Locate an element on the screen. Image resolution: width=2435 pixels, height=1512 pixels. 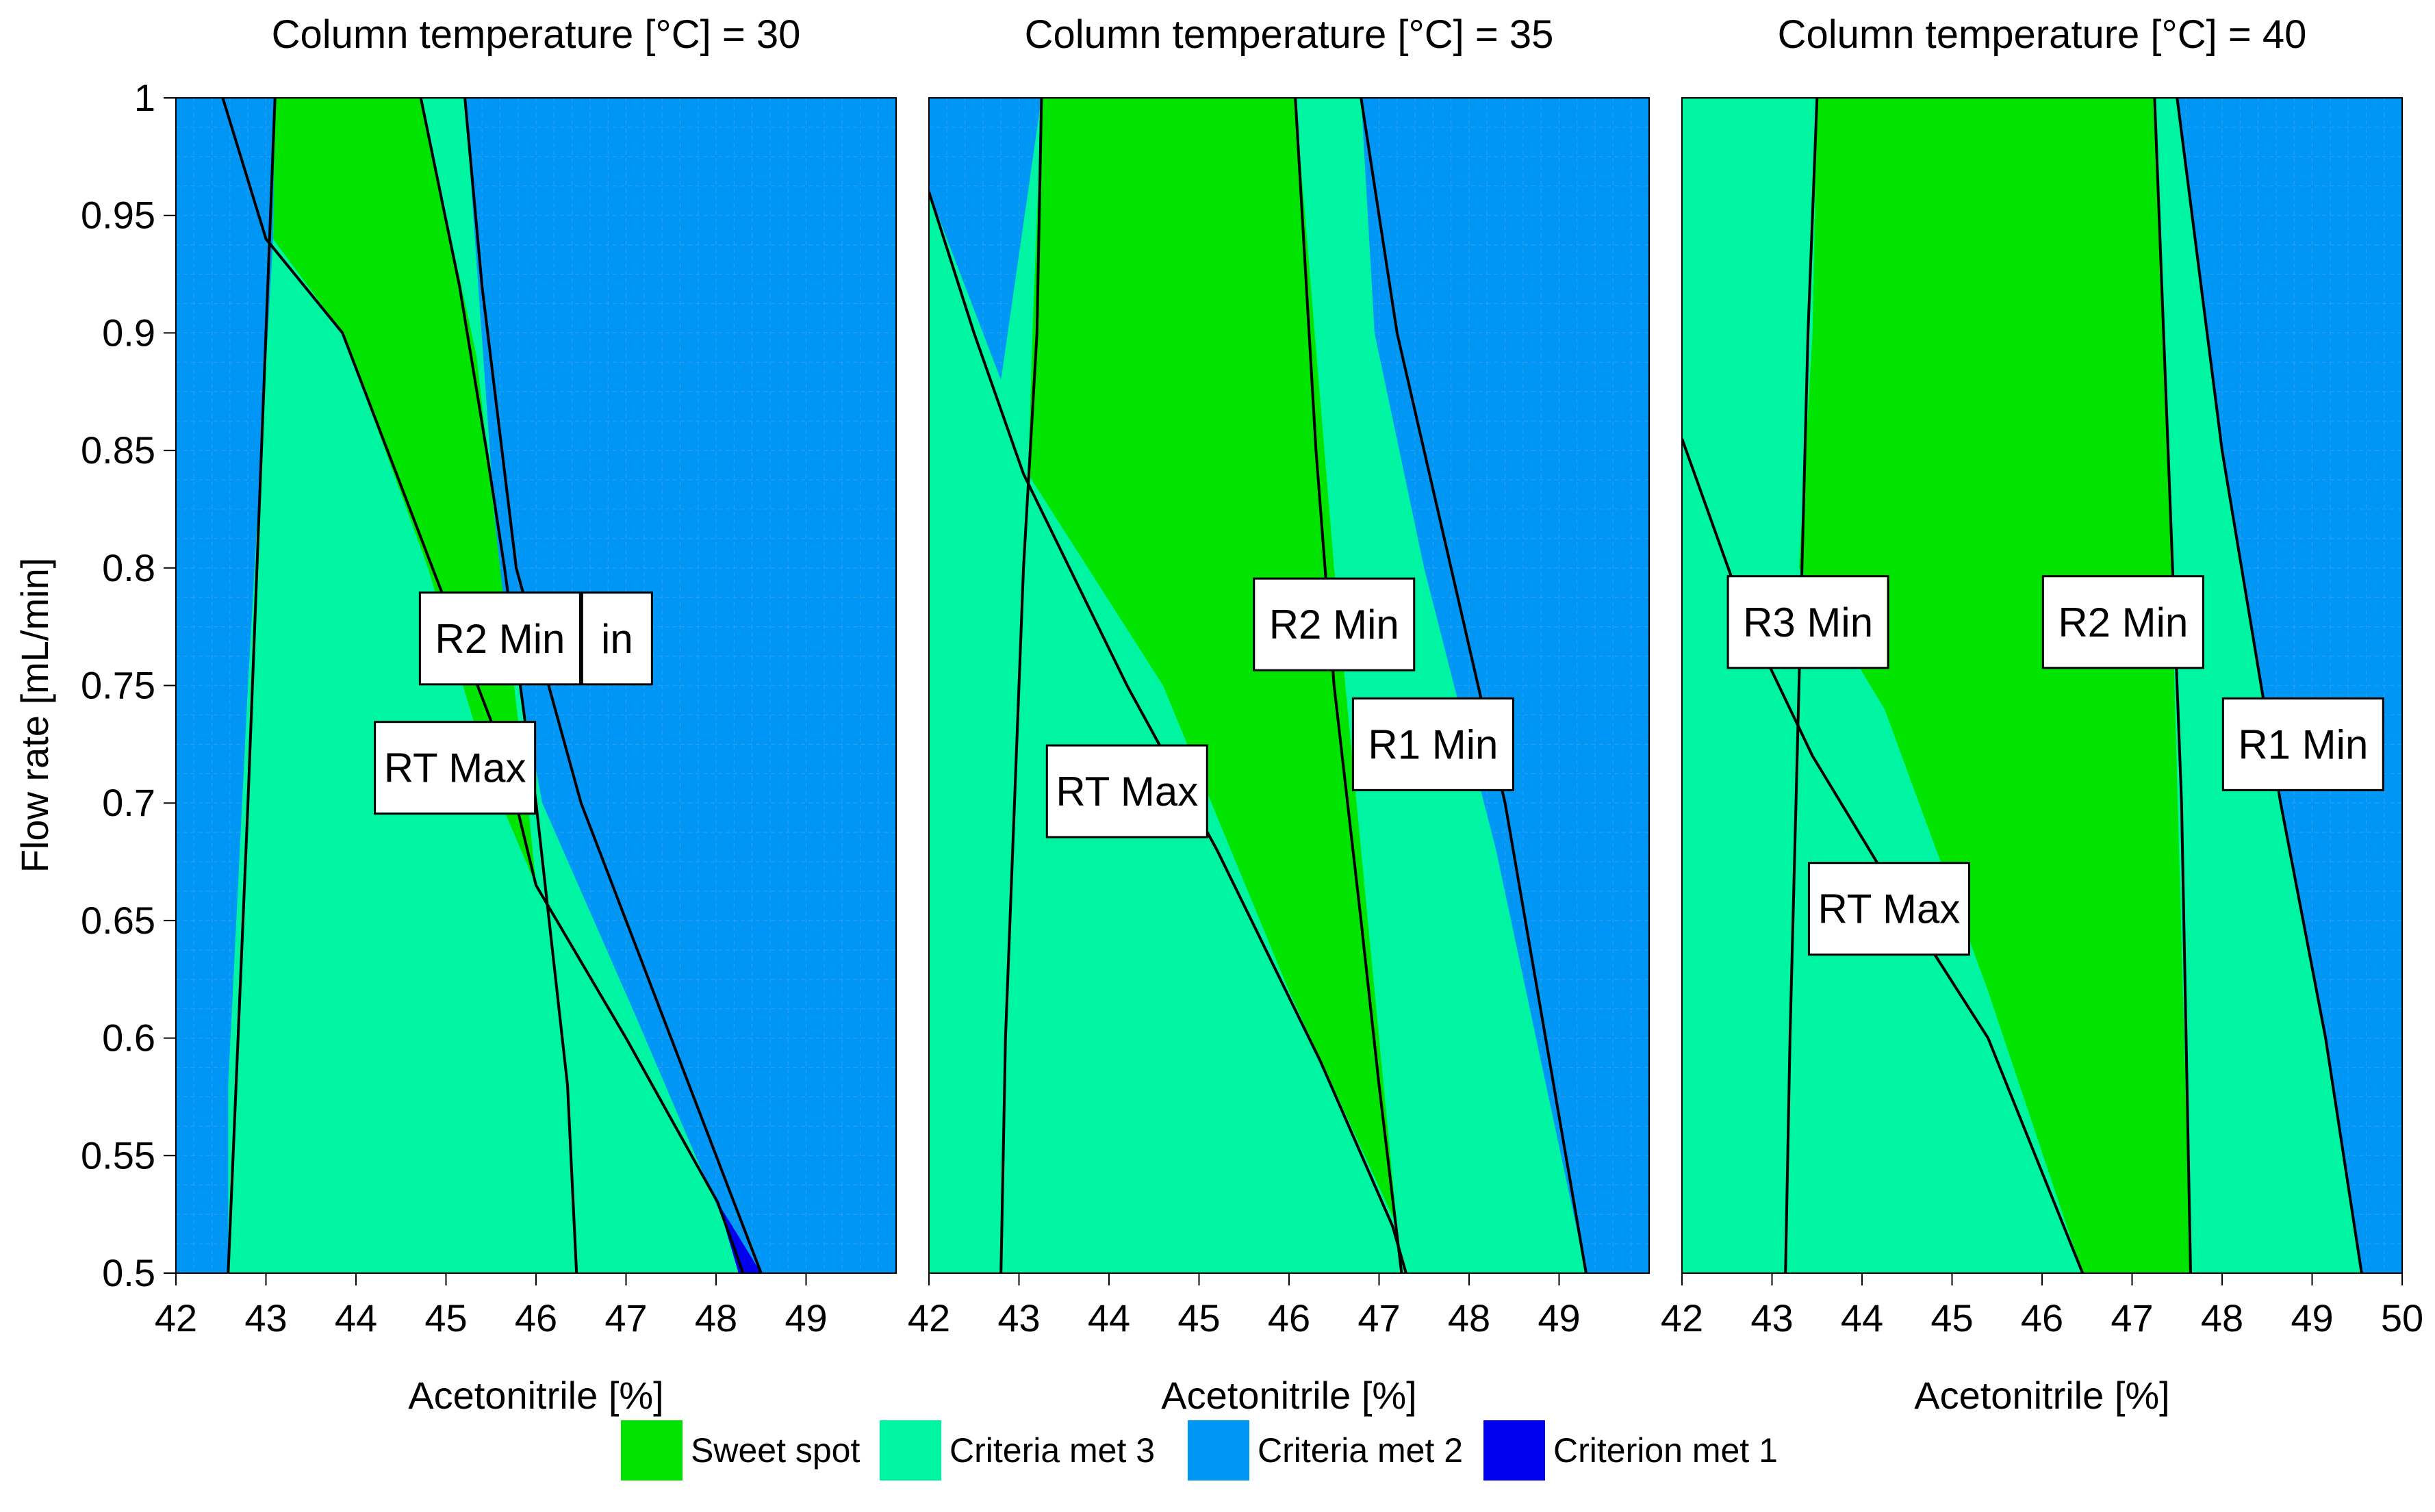
annotation-in: in is located at coordinates (617, 638).